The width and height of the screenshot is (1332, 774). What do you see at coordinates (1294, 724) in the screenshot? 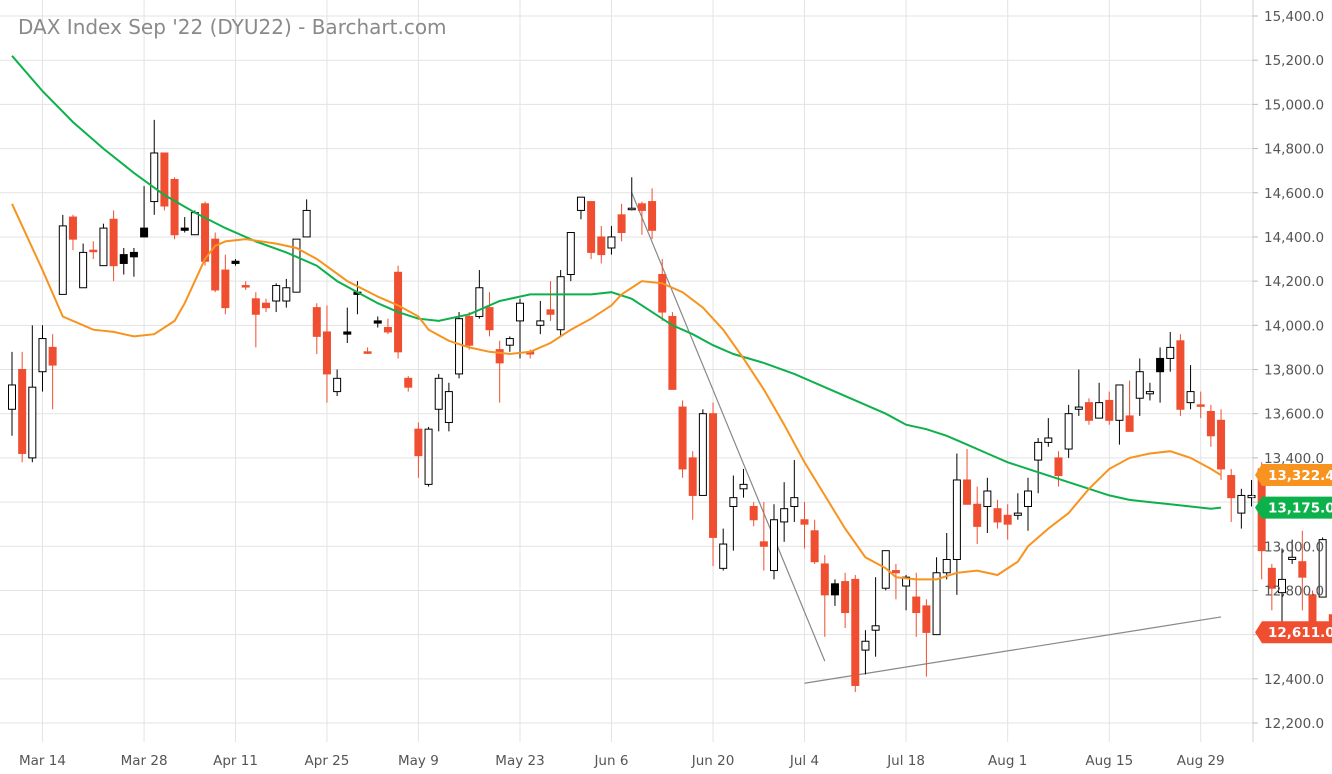
I see `y-tick-label: 12,200.0` at bounding box center [1294, 724].